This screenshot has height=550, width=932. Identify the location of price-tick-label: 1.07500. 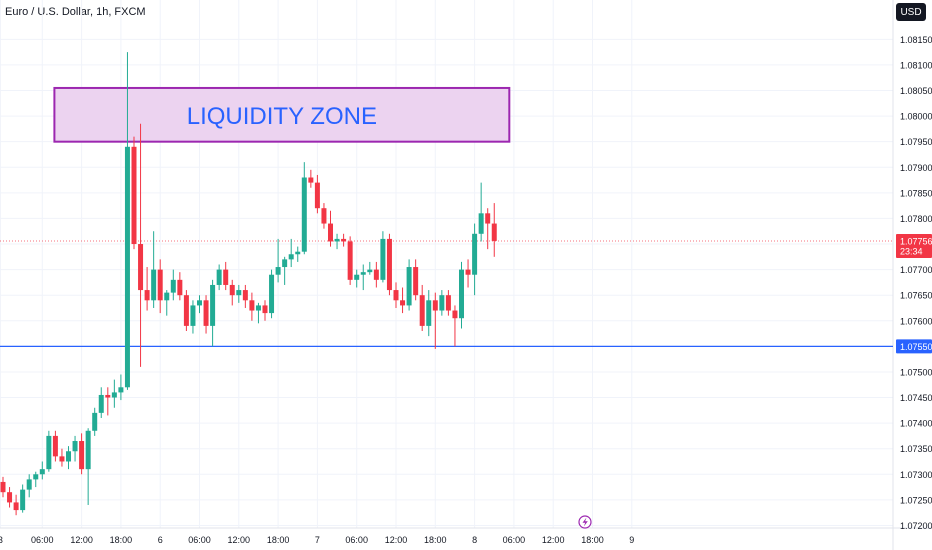
(916, 372).